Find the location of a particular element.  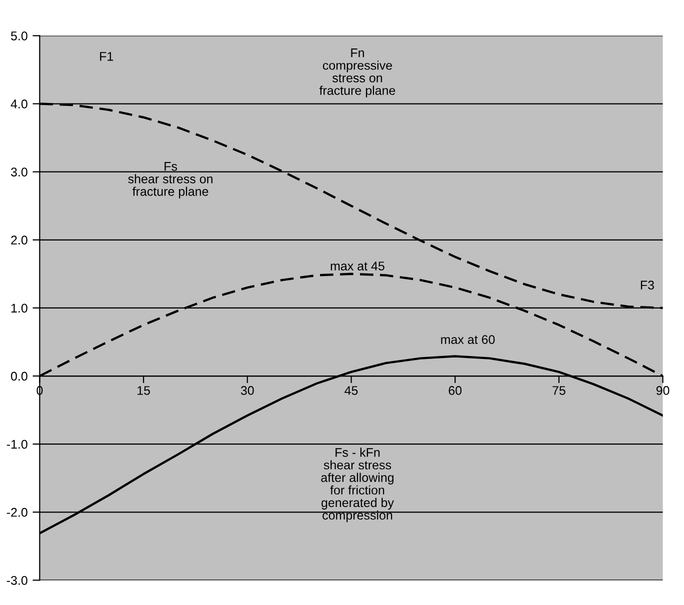

y-tick-label: 3.0 is located at coordinates (19, 172).